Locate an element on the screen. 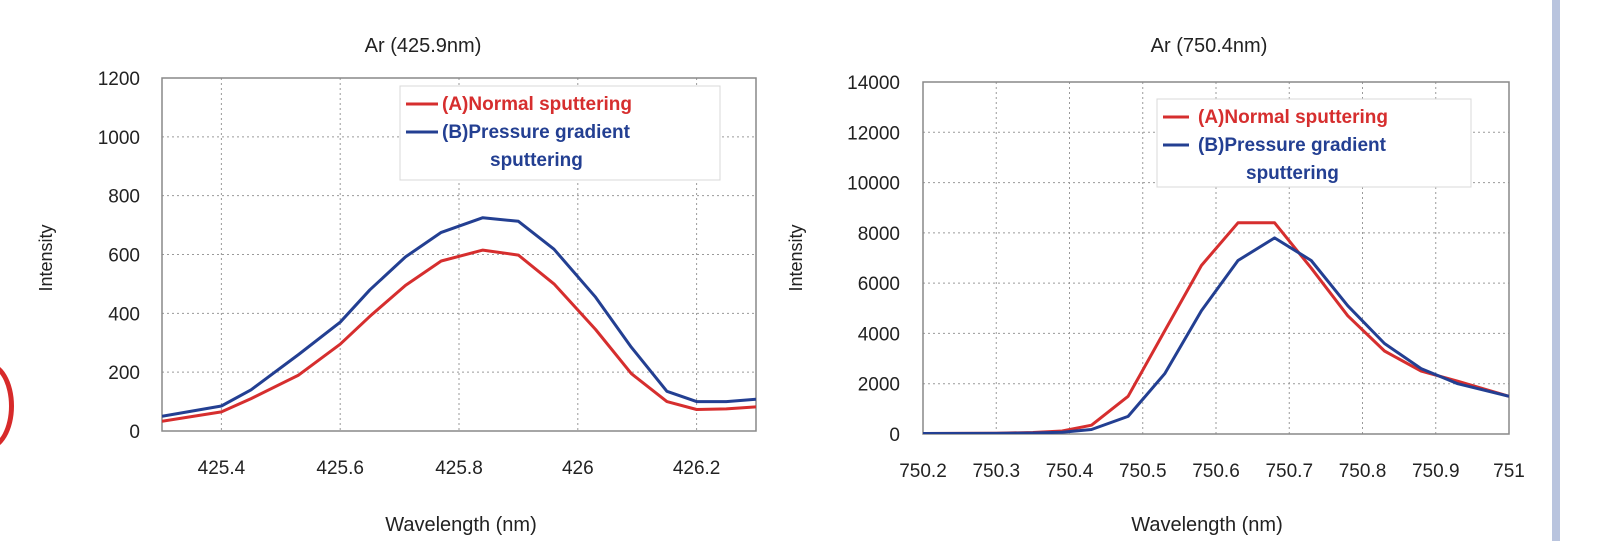 The width and height of the screenshot is (1598, 541). y-tick-label: 1200 is located at coordinates (119, 79).